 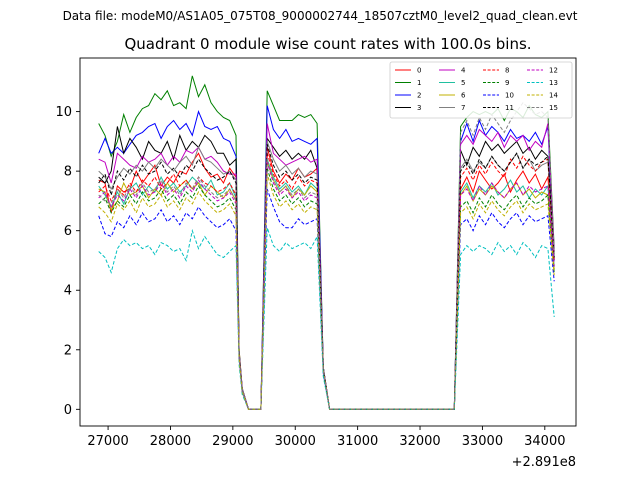 What do you see at coordinates (419, 71) in the screenshot?
I see `legend-label-0: 0` at bounding box center [419, 71].